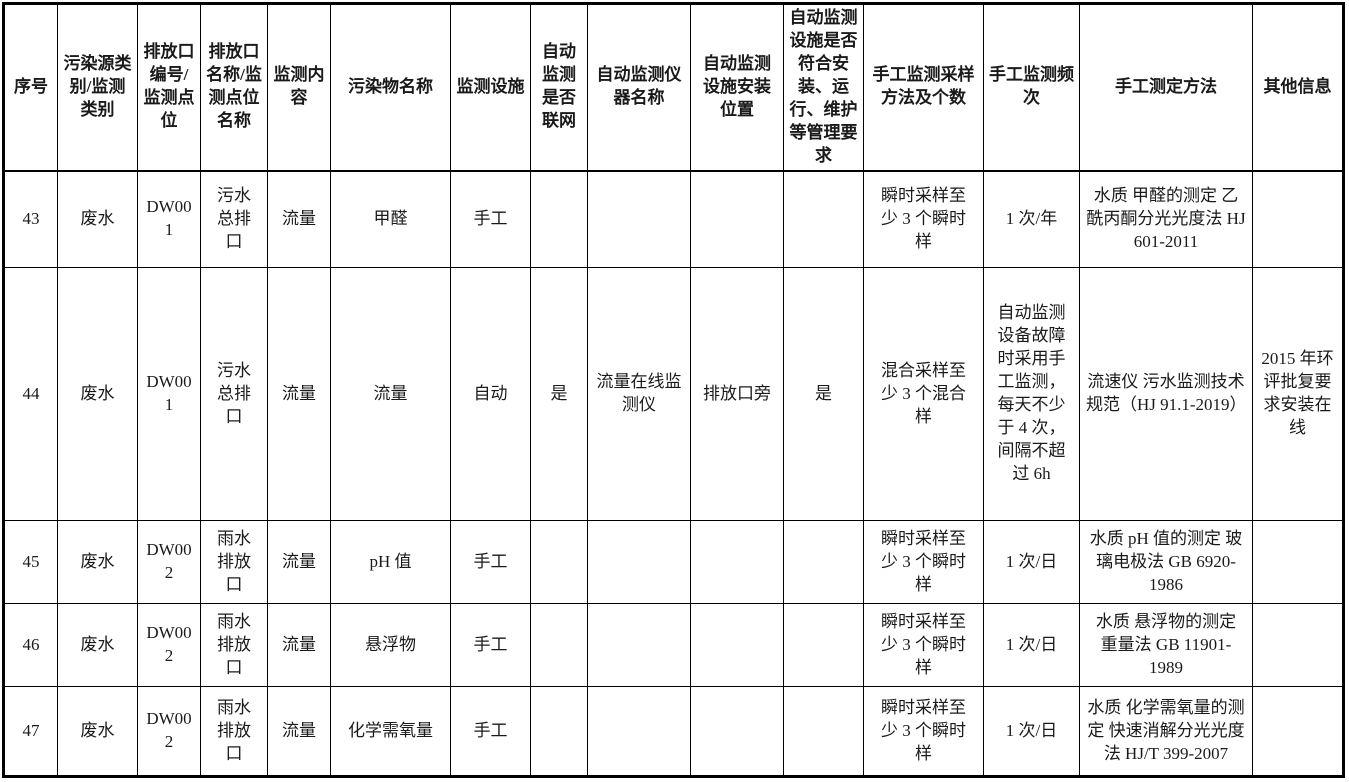 Image resolution: width=1349 pixels, height=782 pixels. What do you see at coordinates (823, 394) in the screenshot?
I see `cell-auto-compliance: 是` at bounding box center [823, 394].